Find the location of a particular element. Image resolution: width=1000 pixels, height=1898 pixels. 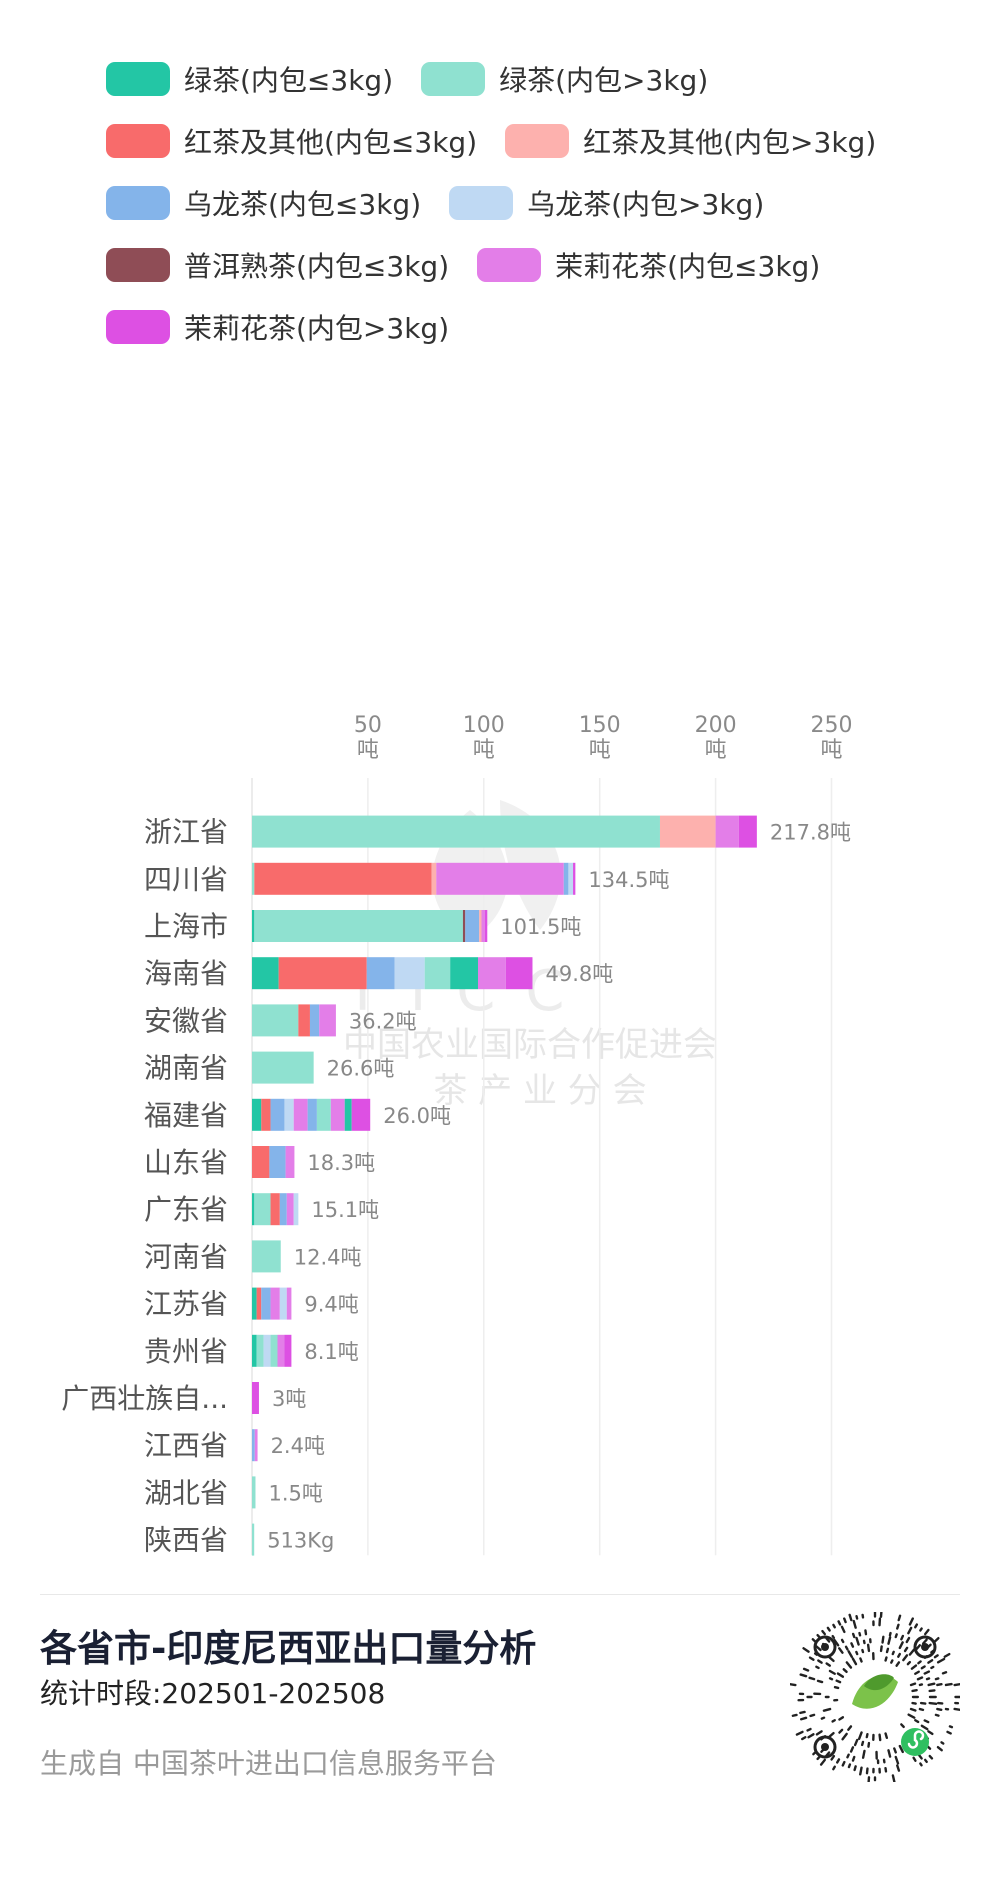

legend-row: 绿茶(内包≤3kg) 绿茶(内包>3kg) is located at coordinates (546, 79).